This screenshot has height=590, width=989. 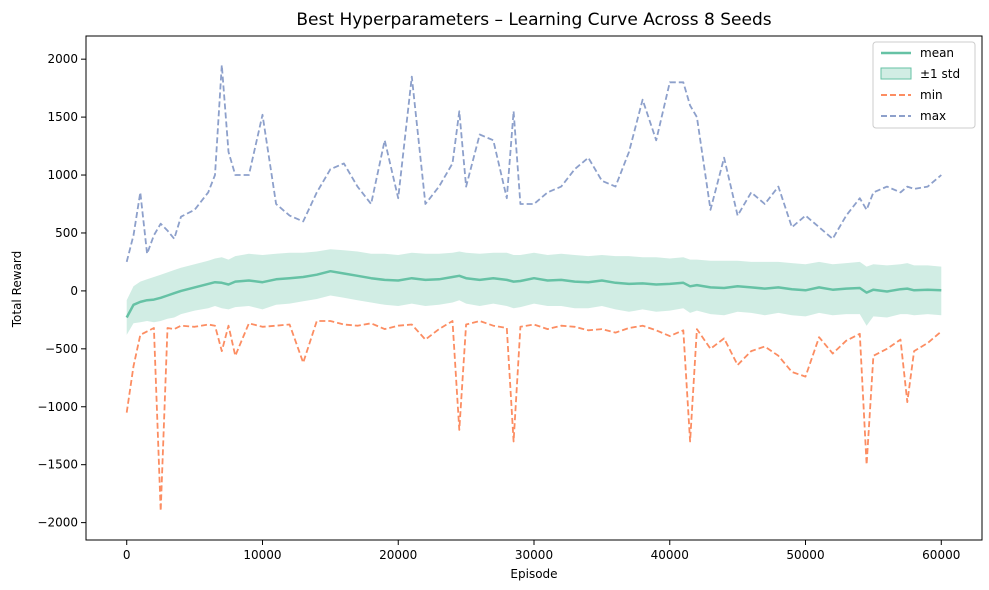 What do you see at coordinates (937, 53) in the screenshot?
I see `legend-mean-label: mean` at bounding box center [937, 53].